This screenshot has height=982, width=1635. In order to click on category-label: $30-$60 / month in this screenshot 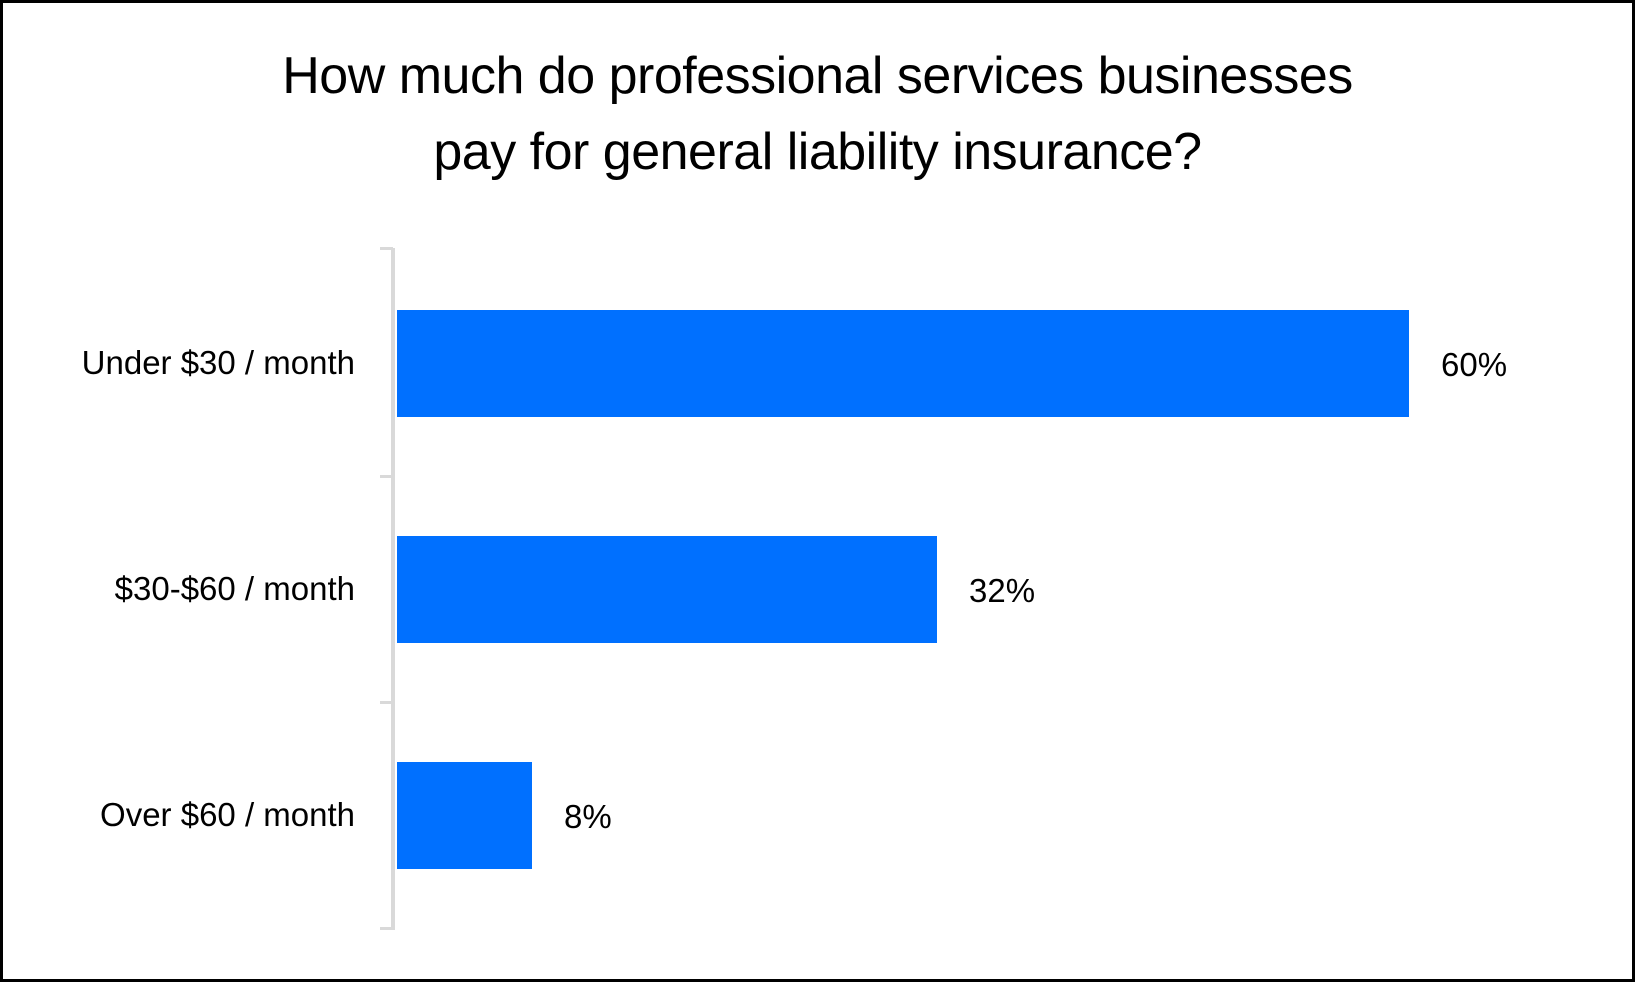, I will do `click(234, 588)`.